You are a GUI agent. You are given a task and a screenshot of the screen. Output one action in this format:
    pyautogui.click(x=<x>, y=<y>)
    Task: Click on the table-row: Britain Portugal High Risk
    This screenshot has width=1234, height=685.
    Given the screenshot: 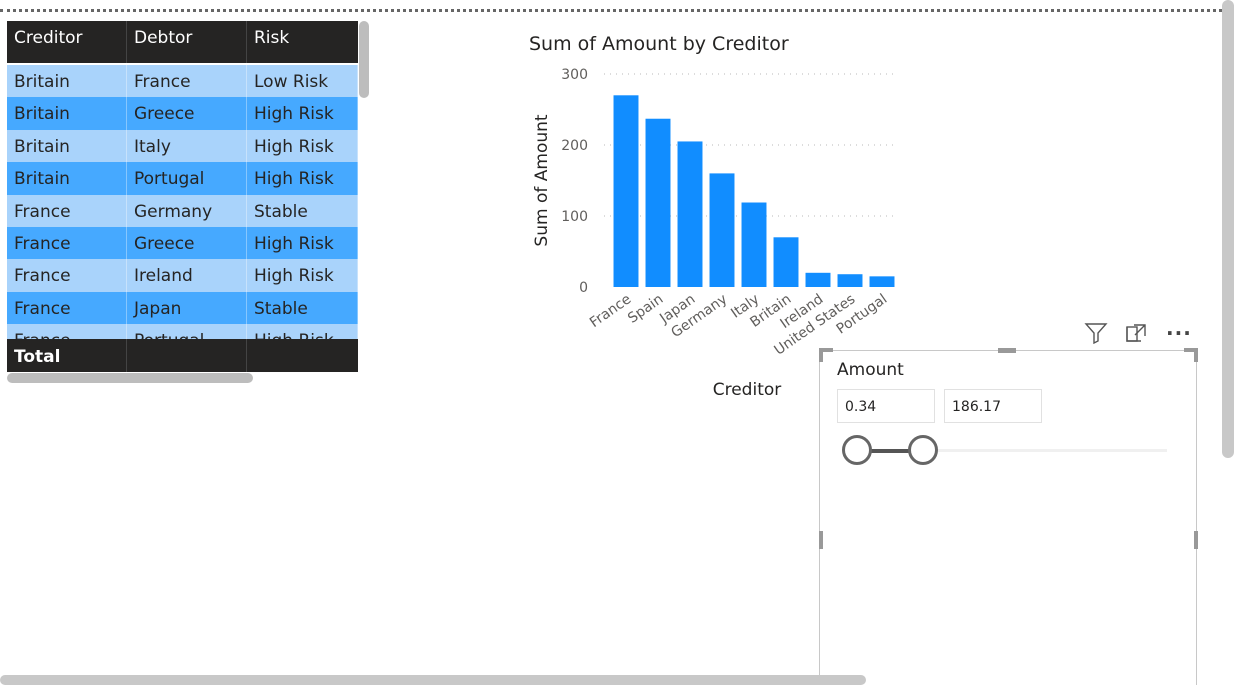 What is the action you would take?
    pyautogui.click(x=182, y=178)
    